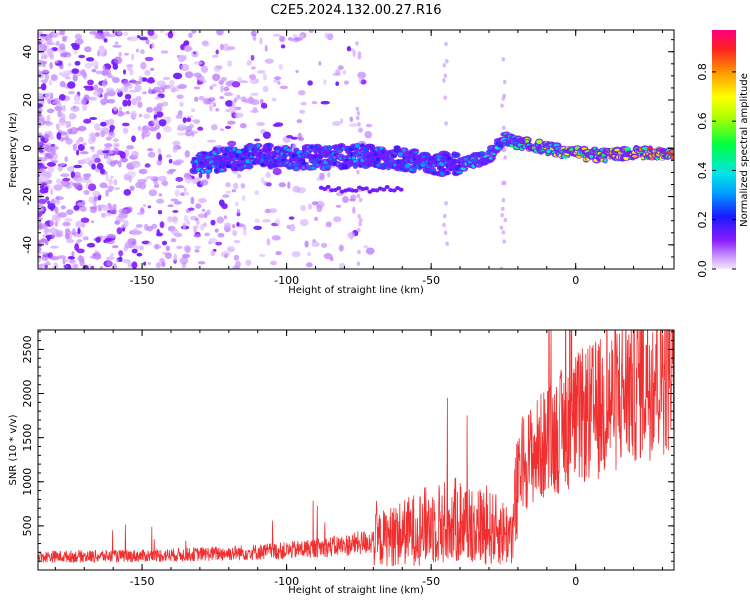 The image size is (750, 600). Describe the element at coordinates (13, 449) in the screenshot. I see `snr-y-axis-label: SNR (10 * v/v)` at that location.